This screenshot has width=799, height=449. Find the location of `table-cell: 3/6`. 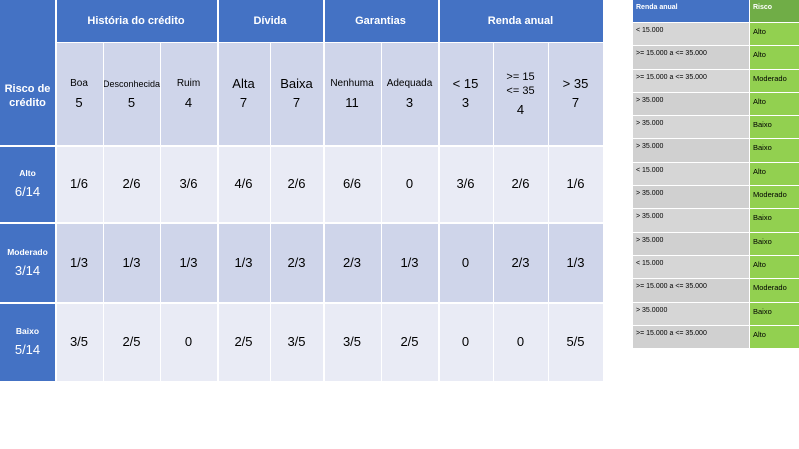

table-cell: 3/6 is located at coordinates (188, 183).